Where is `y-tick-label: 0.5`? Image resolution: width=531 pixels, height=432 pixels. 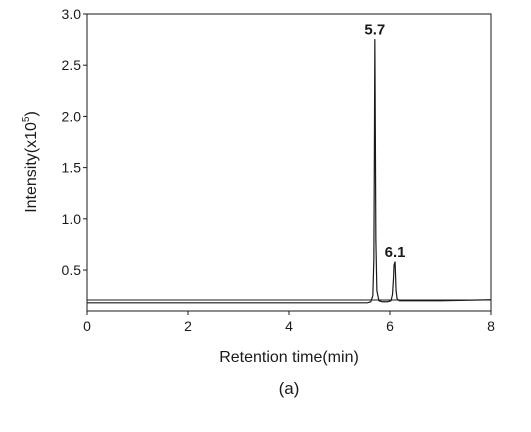
y-tick-label: 0.5 is located at coordinates (72, 270).